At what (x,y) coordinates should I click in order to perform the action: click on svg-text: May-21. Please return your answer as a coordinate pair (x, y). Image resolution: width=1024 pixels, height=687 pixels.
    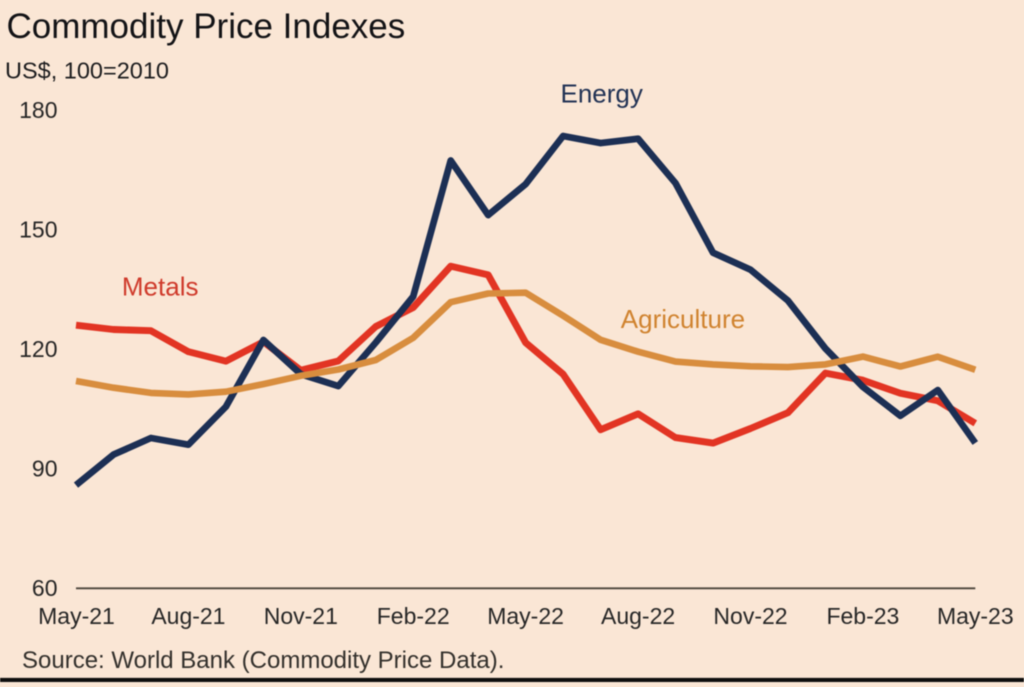
    Looking at the image, I should click on (76, 616).